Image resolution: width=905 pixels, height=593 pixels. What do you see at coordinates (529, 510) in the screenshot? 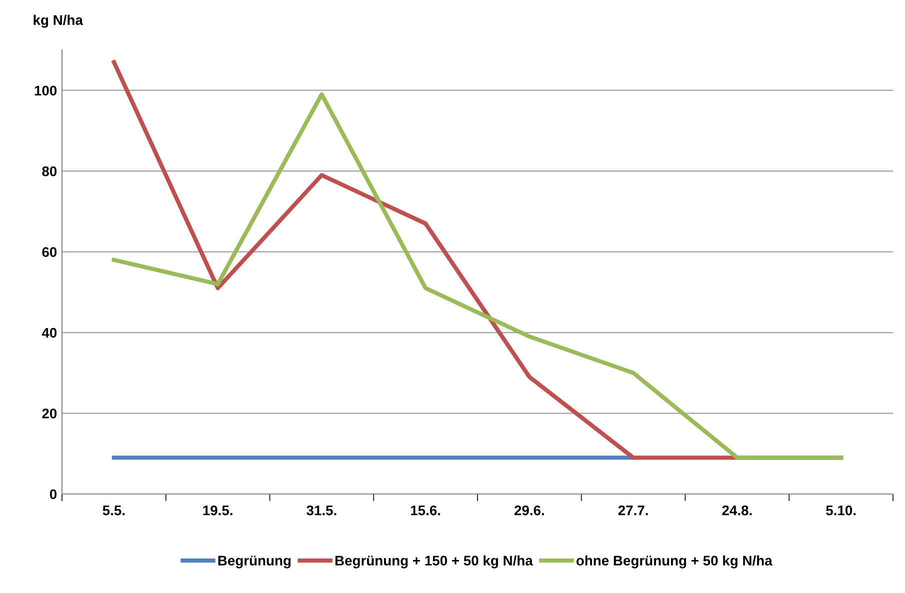
I see `x-tick-label: 29.6.` at bounding box center [529, 510].